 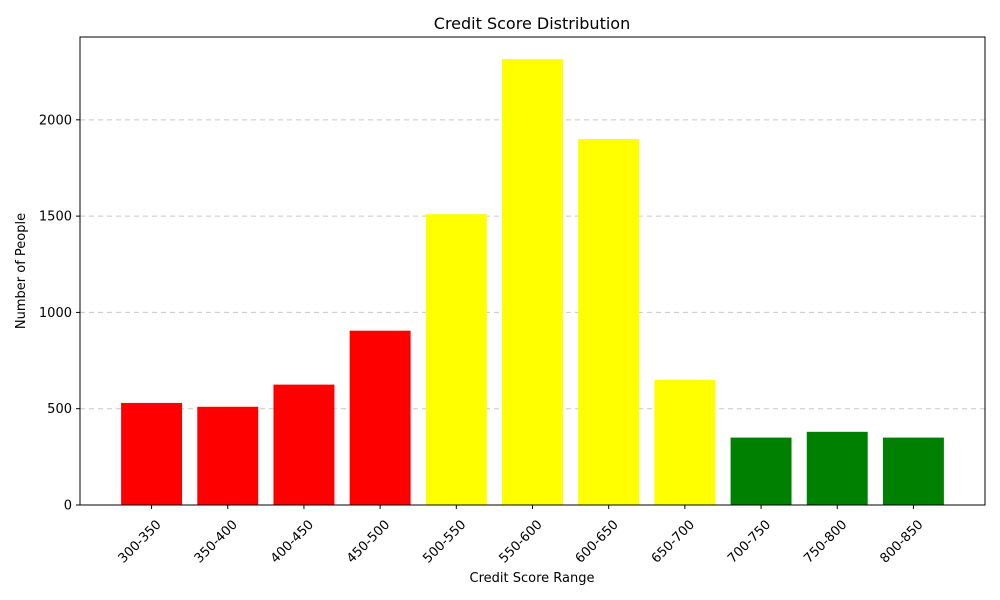 What do you see at coordinates (368, 541) in the screenshot?
I see `x-tick-label-450-500: 450-500` at bounding box center [368, 541].